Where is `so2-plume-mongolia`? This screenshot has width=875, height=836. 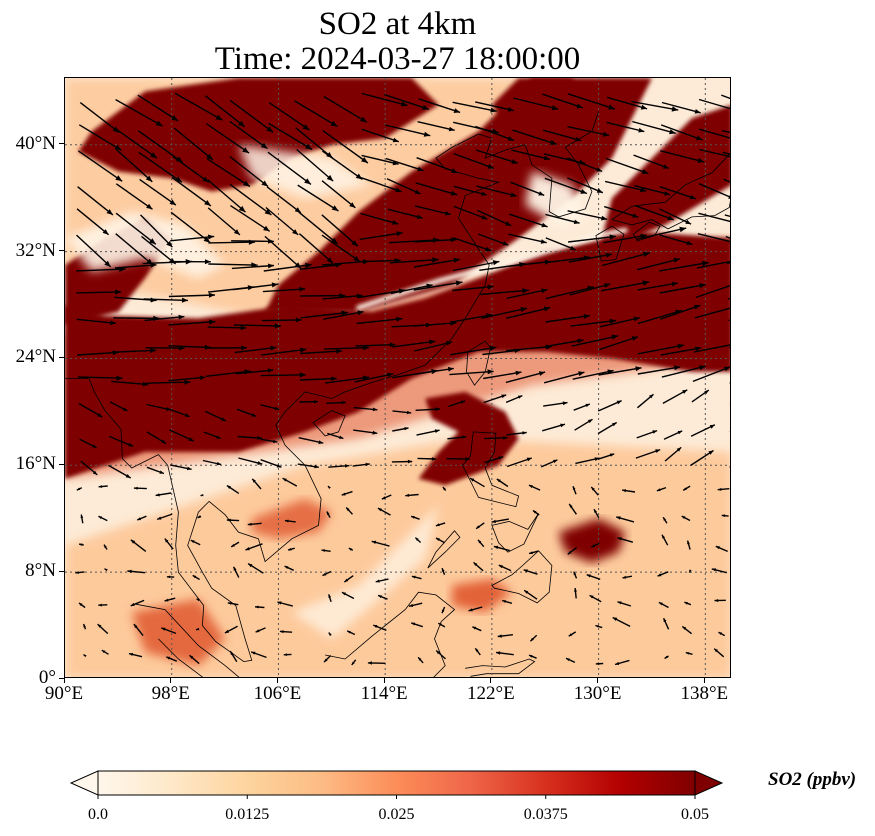
so2-plume-mongolia is located at coordinates (258, 135).